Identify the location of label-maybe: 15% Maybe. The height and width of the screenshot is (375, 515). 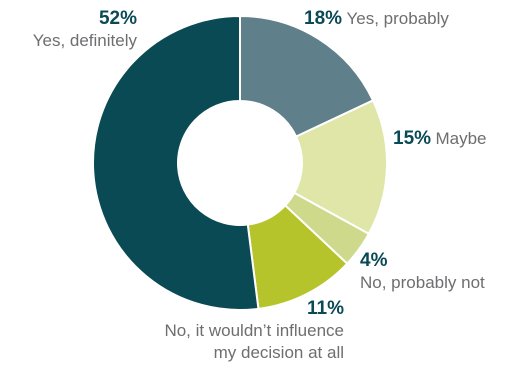
(440, 139).